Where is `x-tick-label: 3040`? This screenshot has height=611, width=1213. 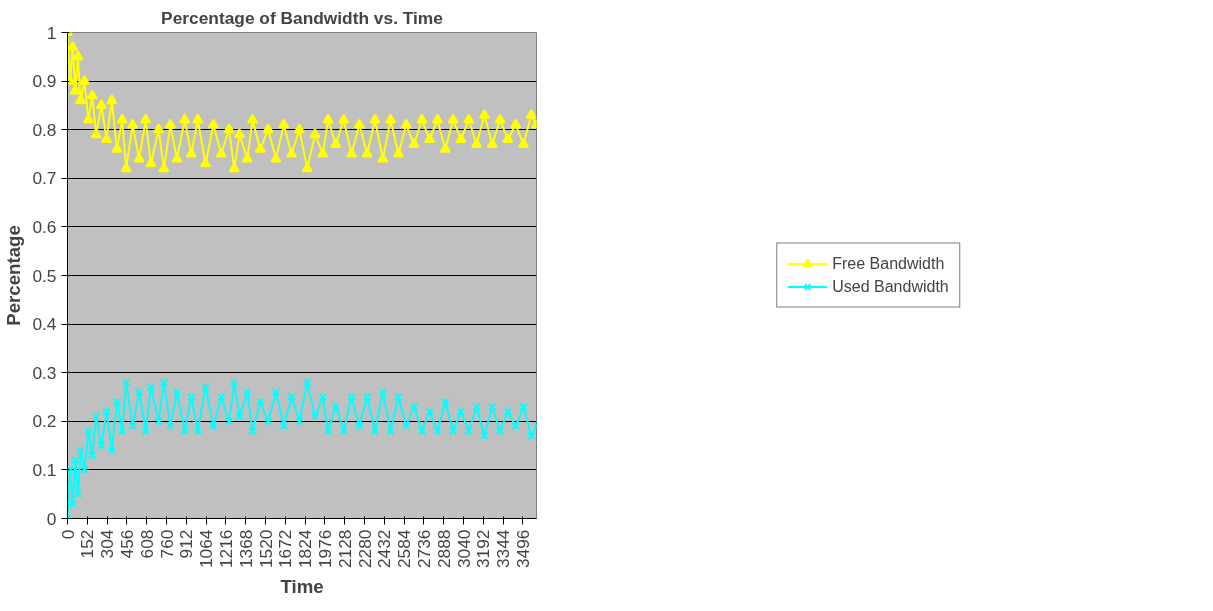 x-tick-label: 3040 is located at coordinates (463, 549).